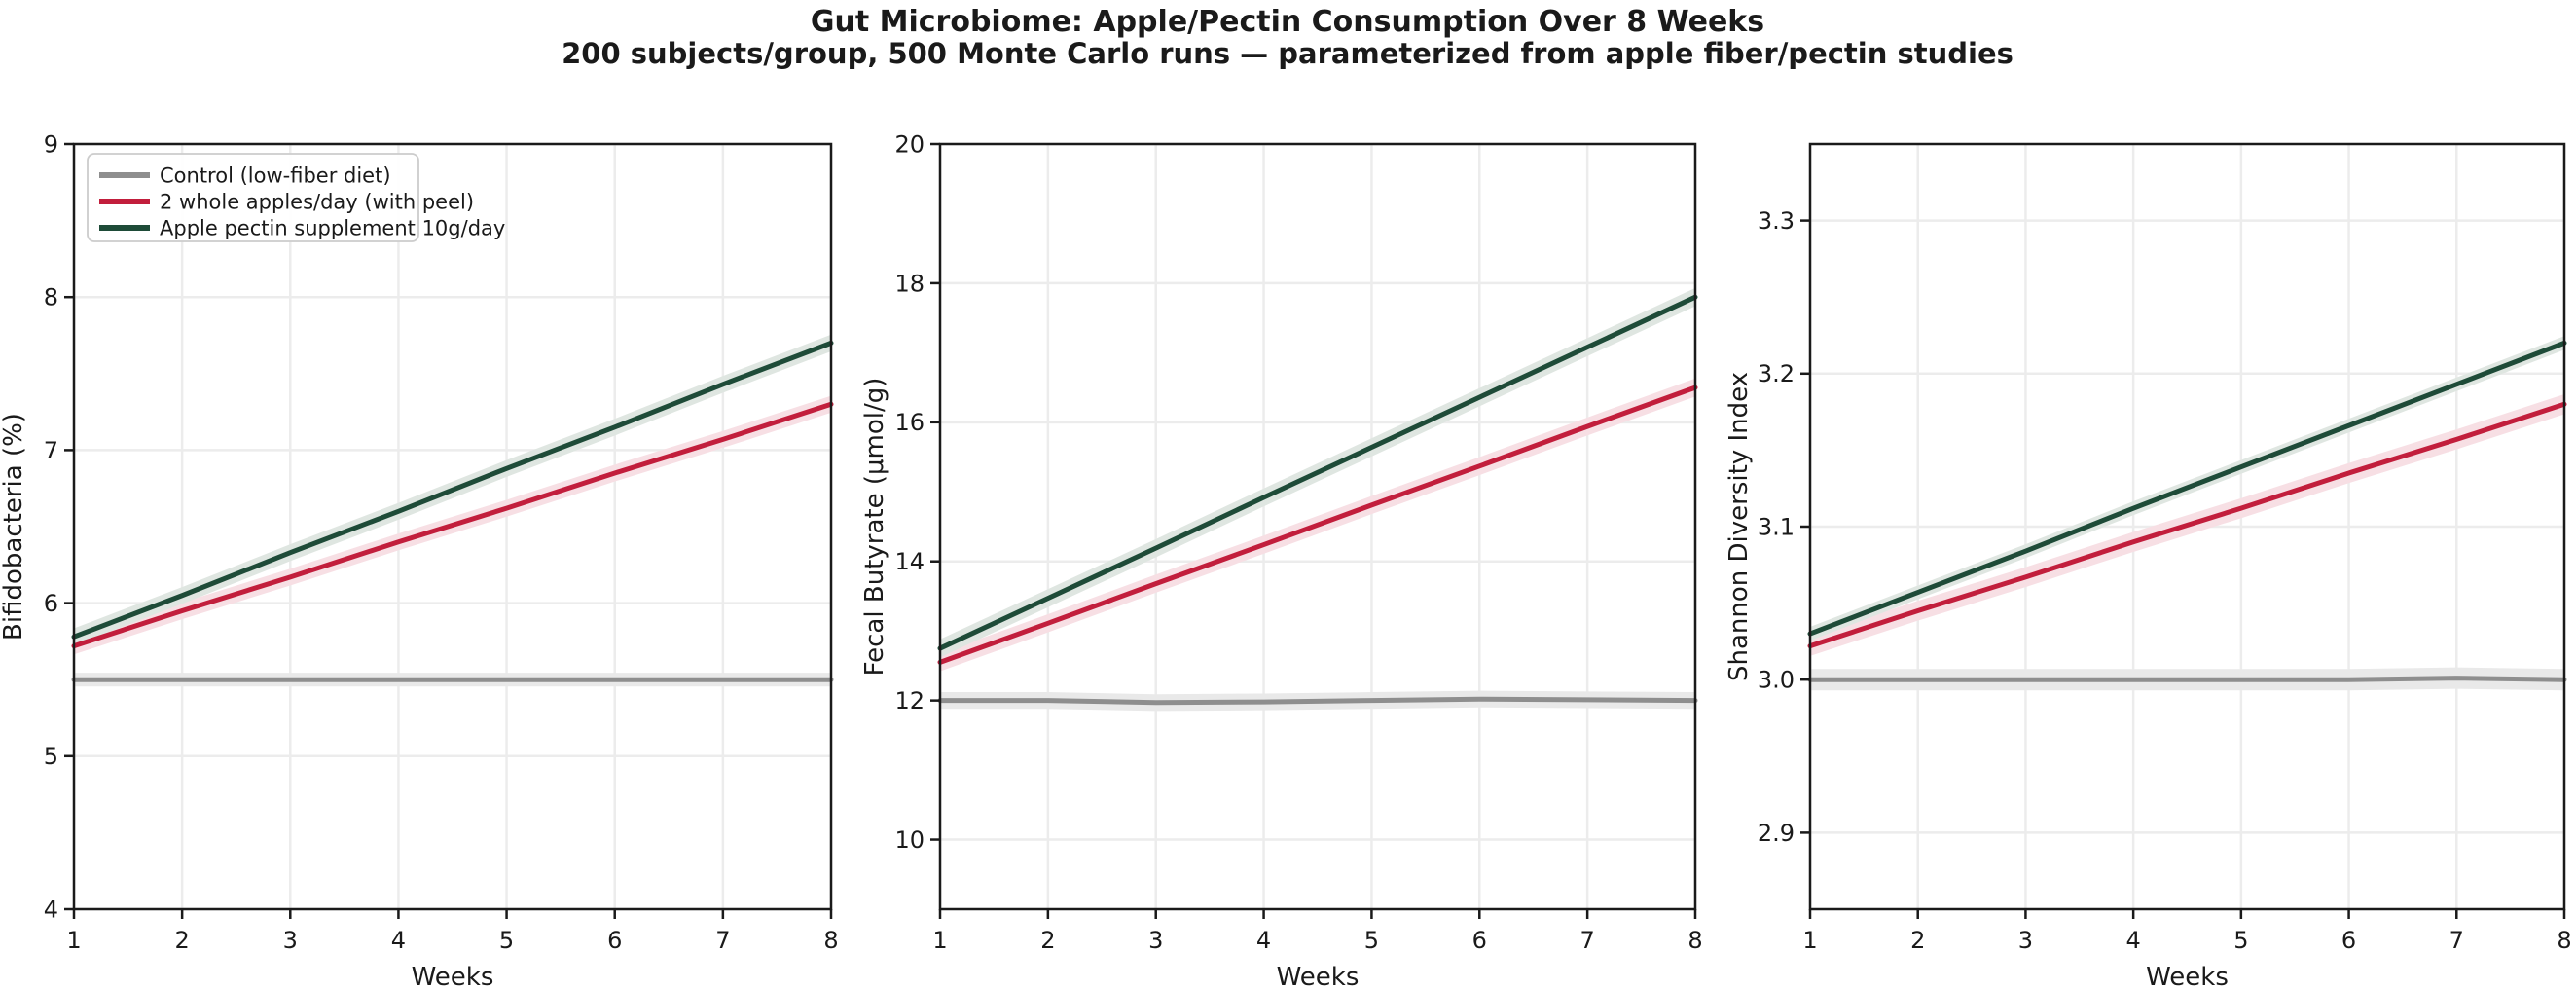 This screenshot has height=989, width=2576. Describe the element at coordinates (1776, 680) in the screenshot. I see `y-tick-label: 3.0` at that location.